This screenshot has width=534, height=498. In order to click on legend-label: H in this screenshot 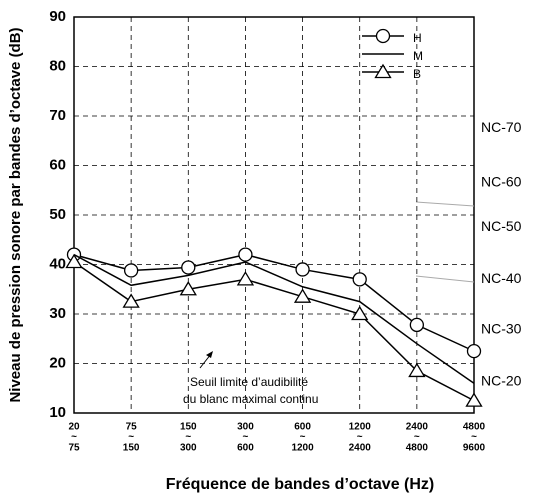, I will do `click(417, 38)`.